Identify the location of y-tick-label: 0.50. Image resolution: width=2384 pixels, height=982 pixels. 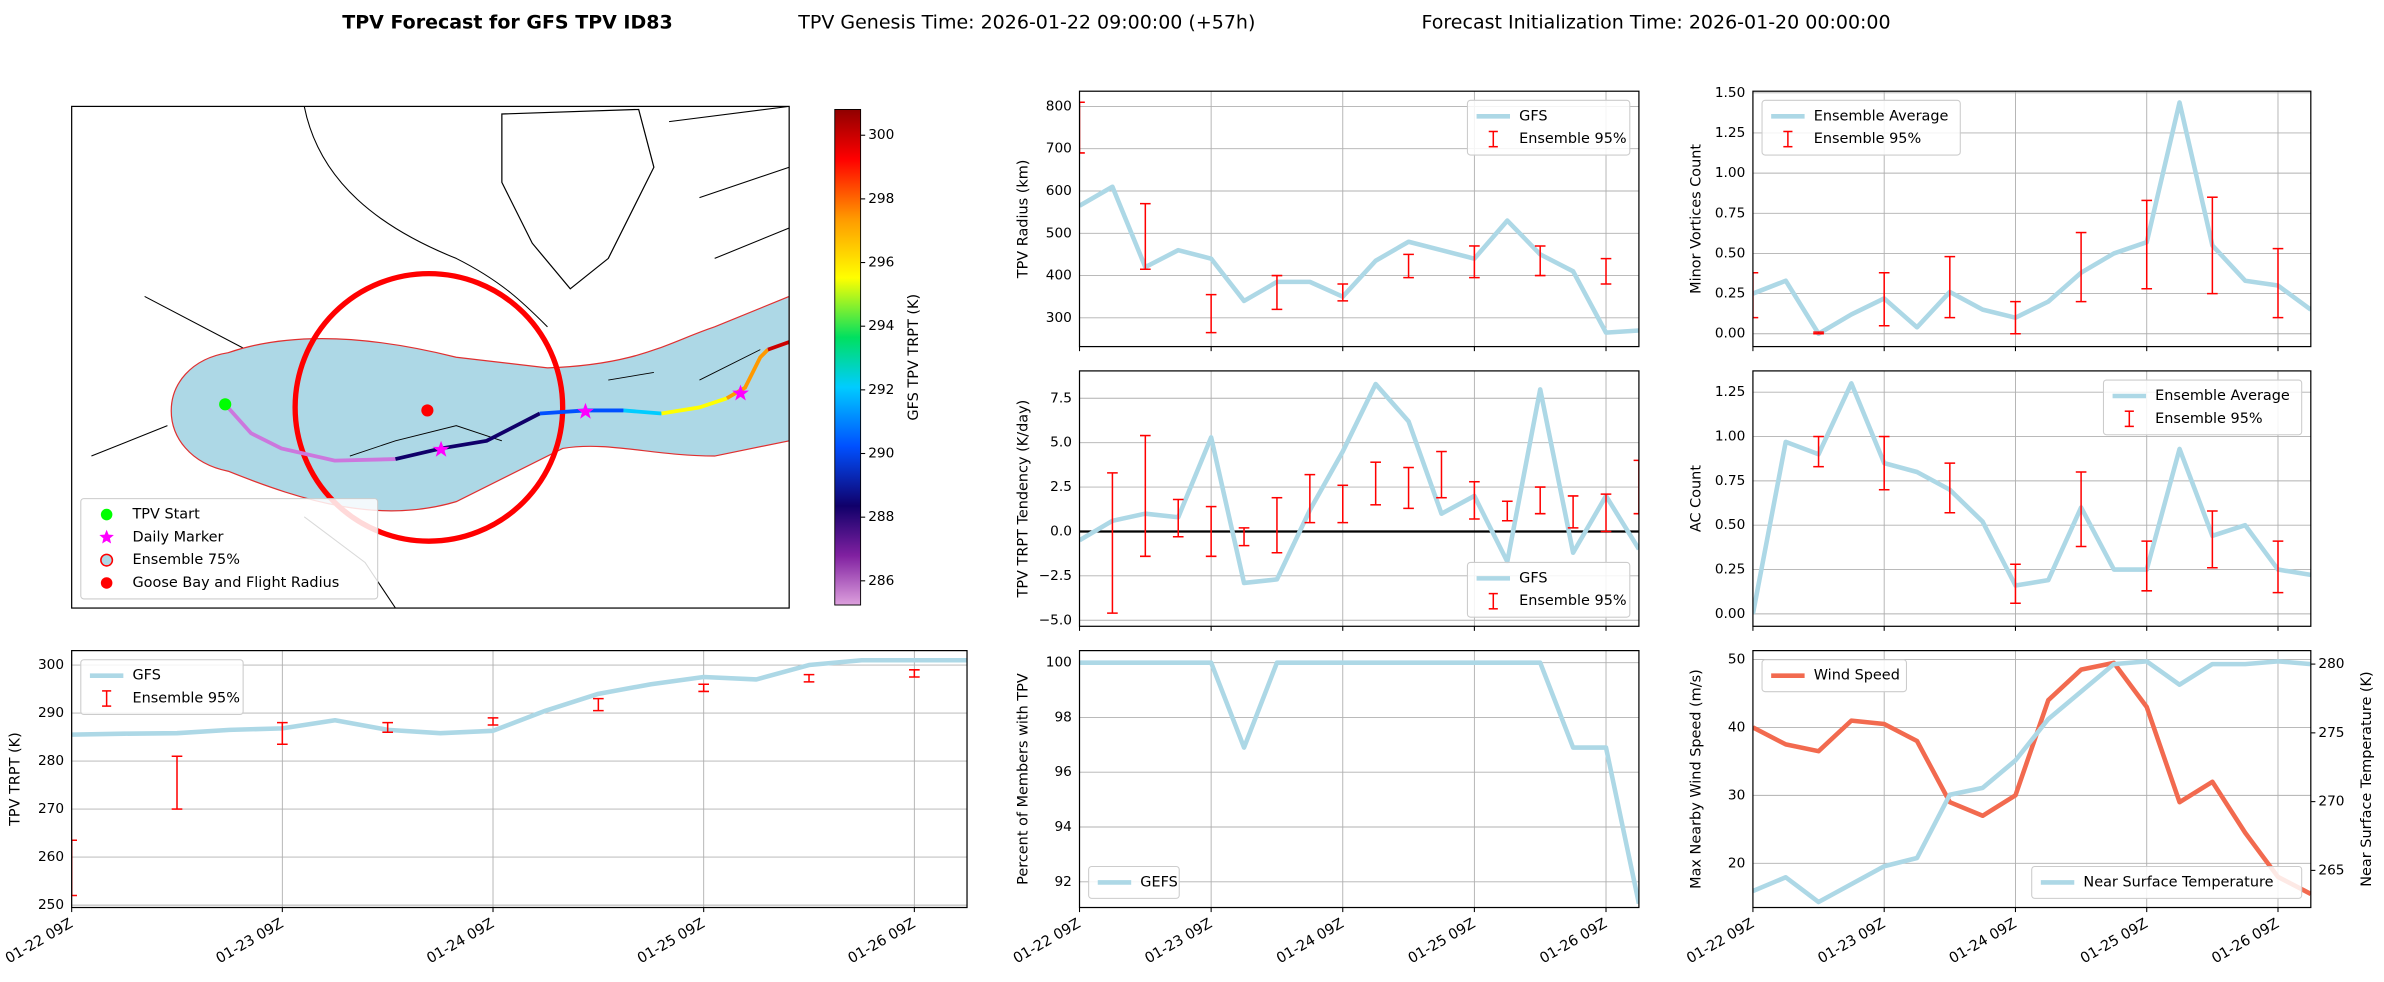
(1730, 253).